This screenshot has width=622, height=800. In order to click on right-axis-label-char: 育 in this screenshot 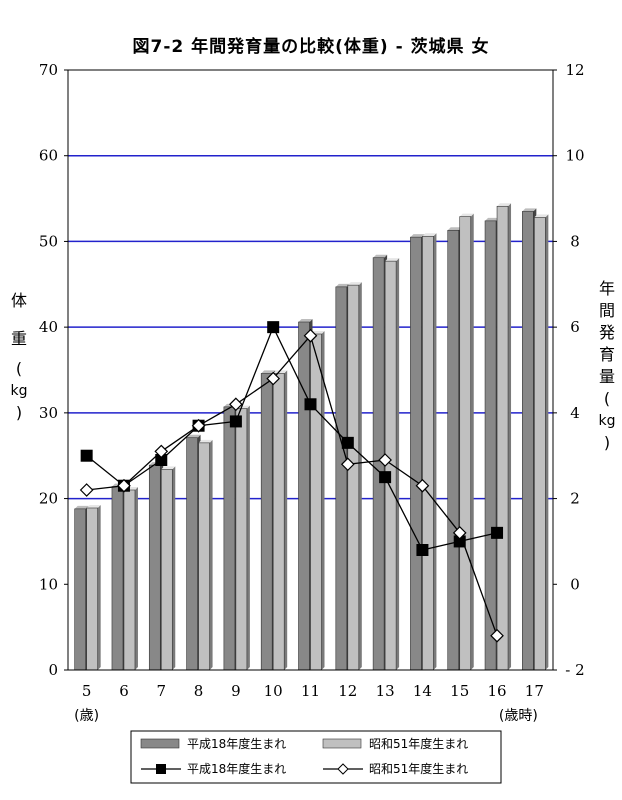, I will do `click(606, 354)`.